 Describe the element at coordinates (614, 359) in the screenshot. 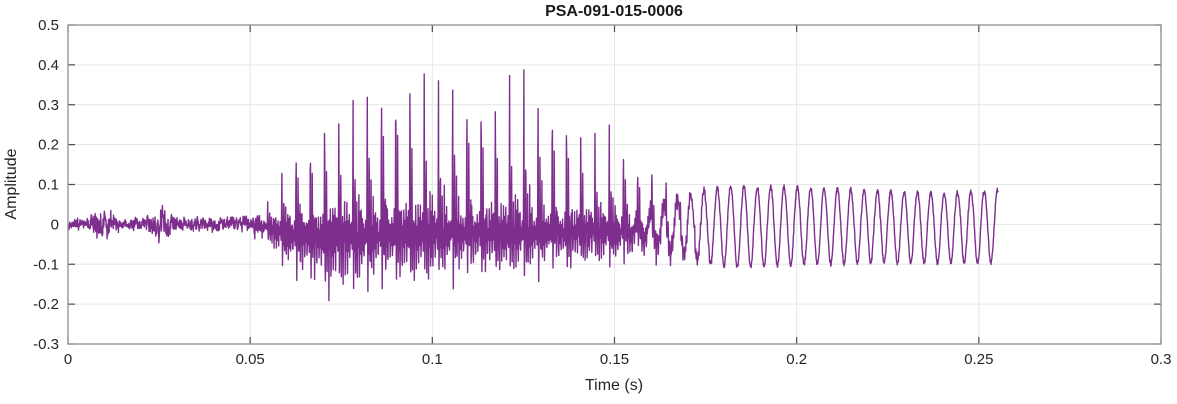

I see `x-tick-label: 0.15` at that location.